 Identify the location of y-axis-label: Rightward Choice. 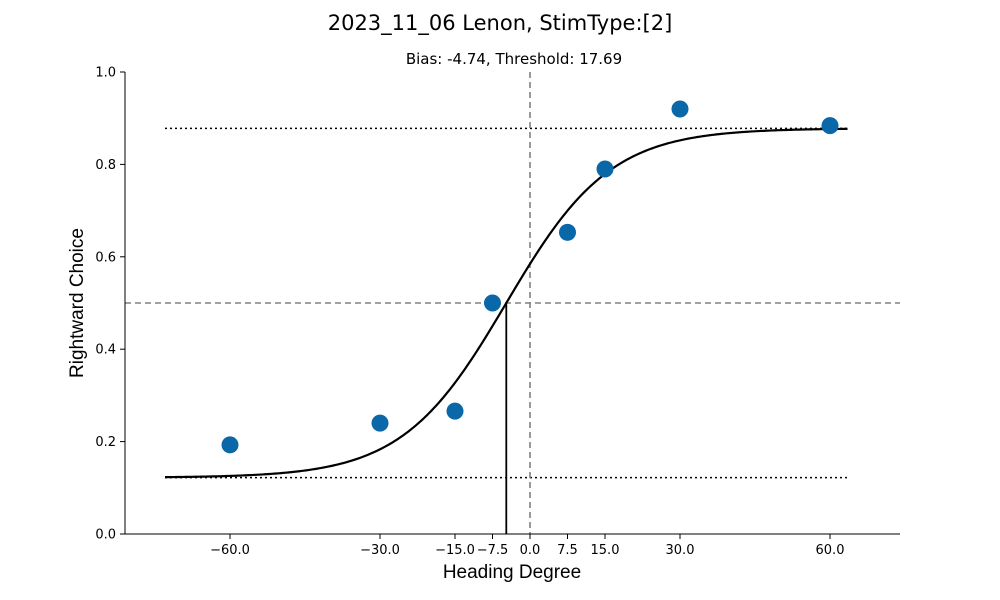
(77, 303).